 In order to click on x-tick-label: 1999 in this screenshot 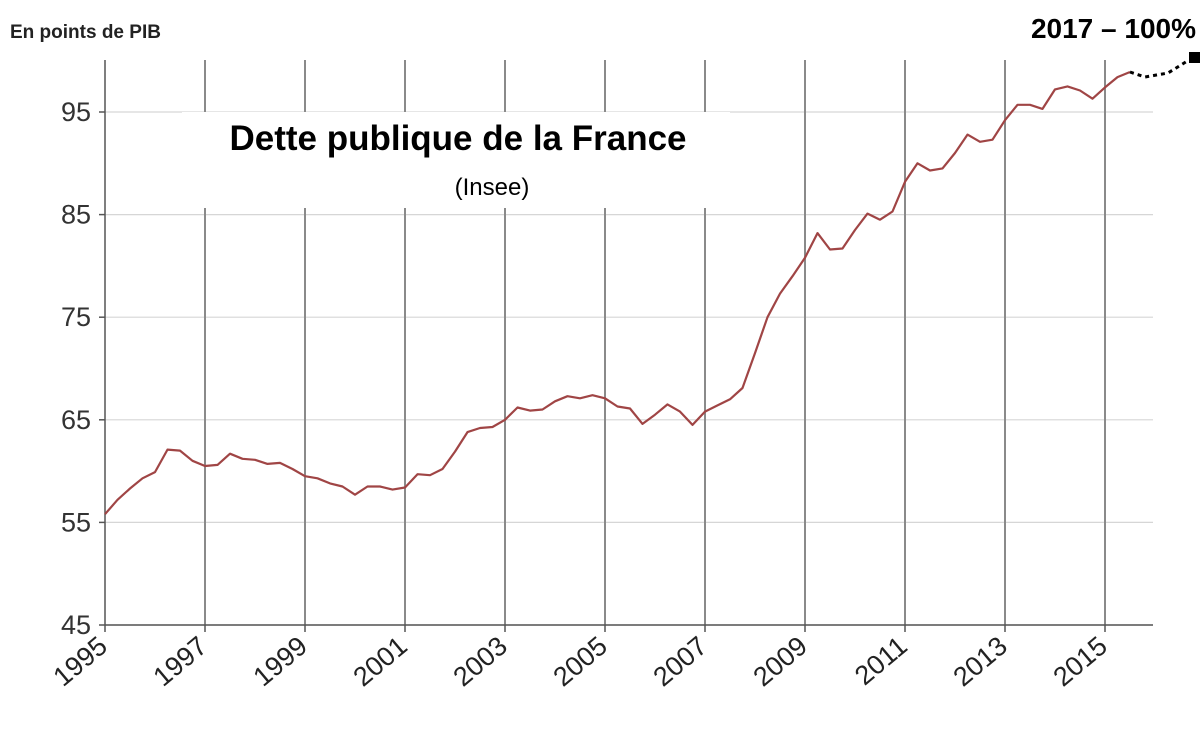, I will do `click(280, 662)`.